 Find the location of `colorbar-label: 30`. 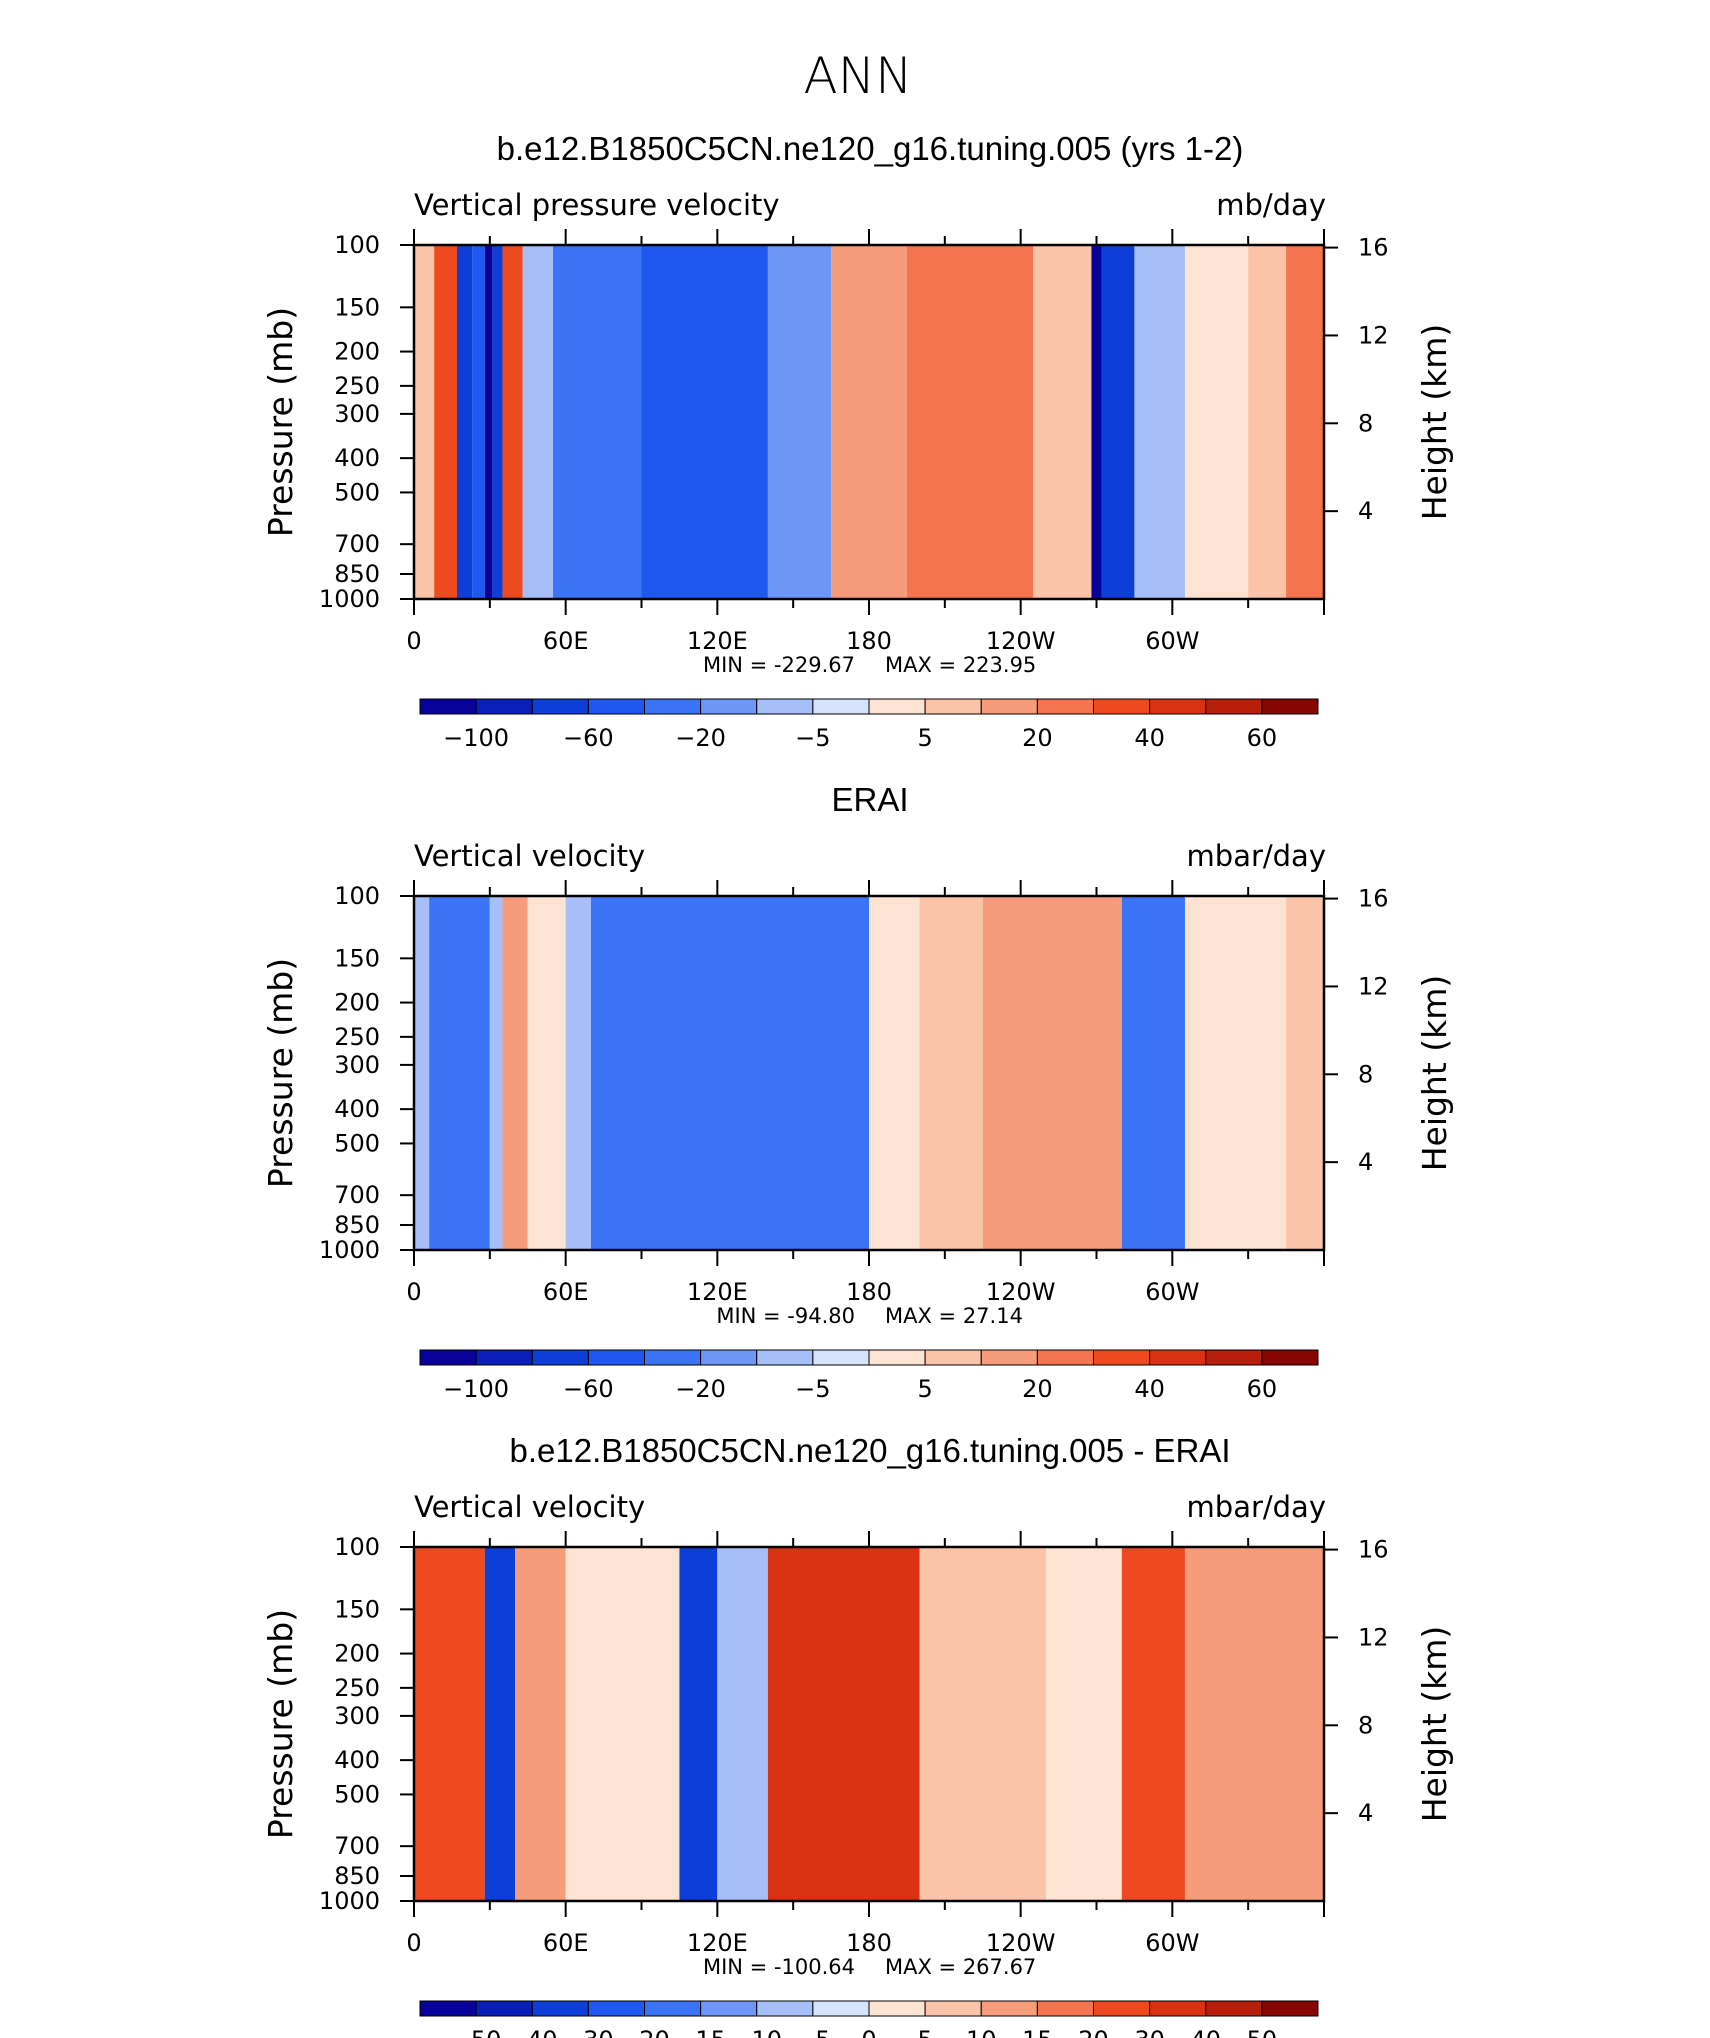

colorbar-label: 30 is located at coordinates (1149, 2032).